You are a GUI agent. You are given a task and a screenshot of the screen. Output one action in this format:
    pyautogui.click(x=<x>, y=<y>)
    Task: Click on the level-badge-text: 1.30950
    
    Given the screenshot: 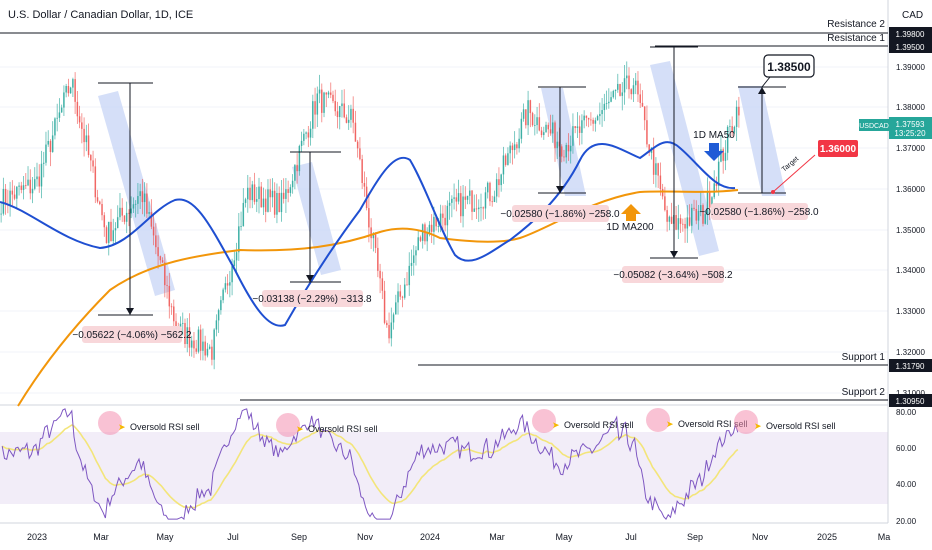 What is the action you would take?
    pyautogui.click(x=910, y=401)
    